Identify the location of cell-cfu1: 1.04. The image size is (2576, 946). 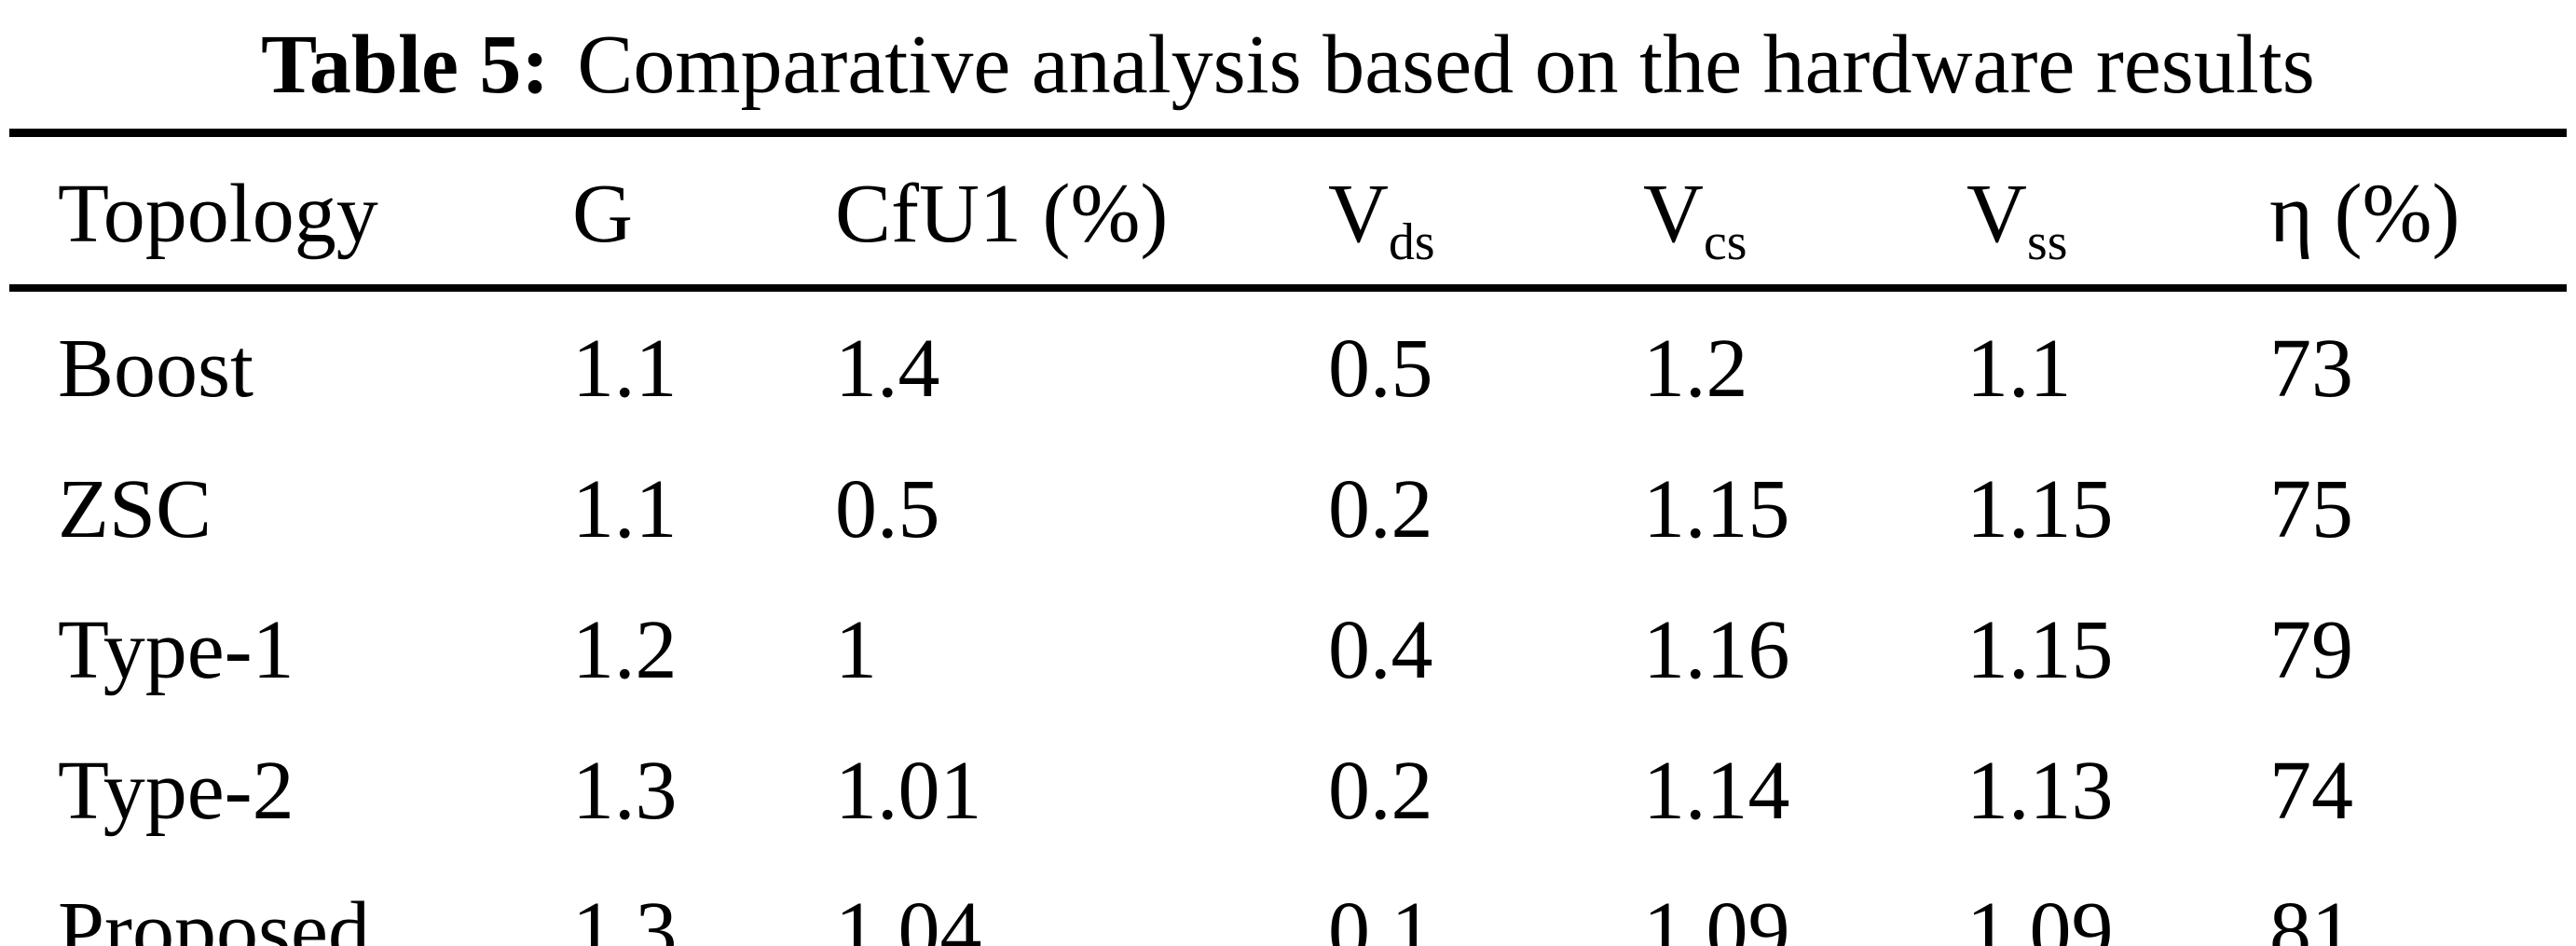
(908, 916).